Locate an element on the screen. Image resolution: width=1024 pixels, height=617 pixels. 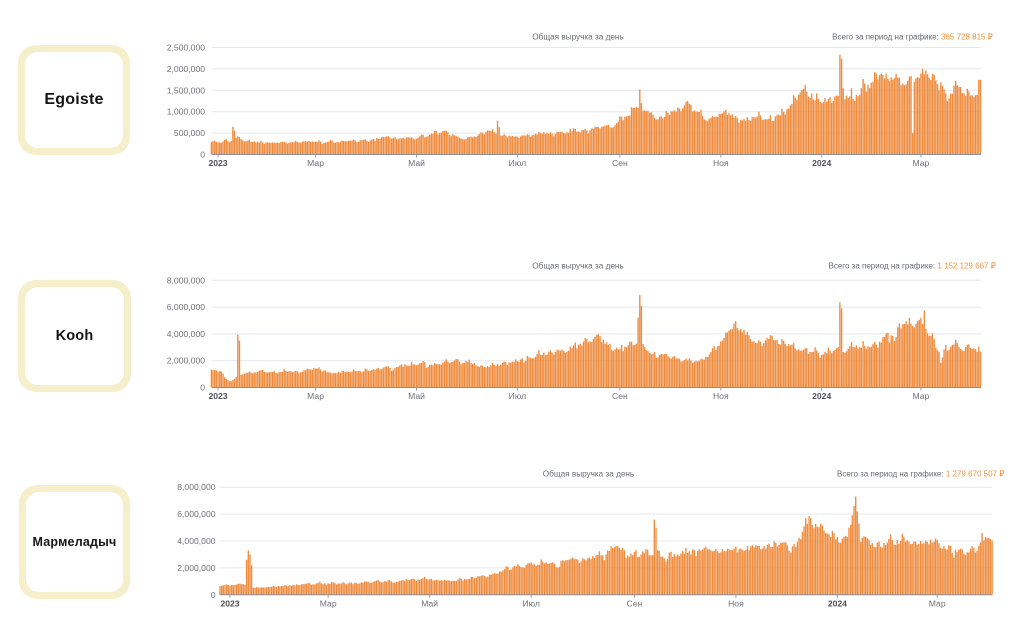
svg-text: 1,500,000 is located at coordinates (186, 90).